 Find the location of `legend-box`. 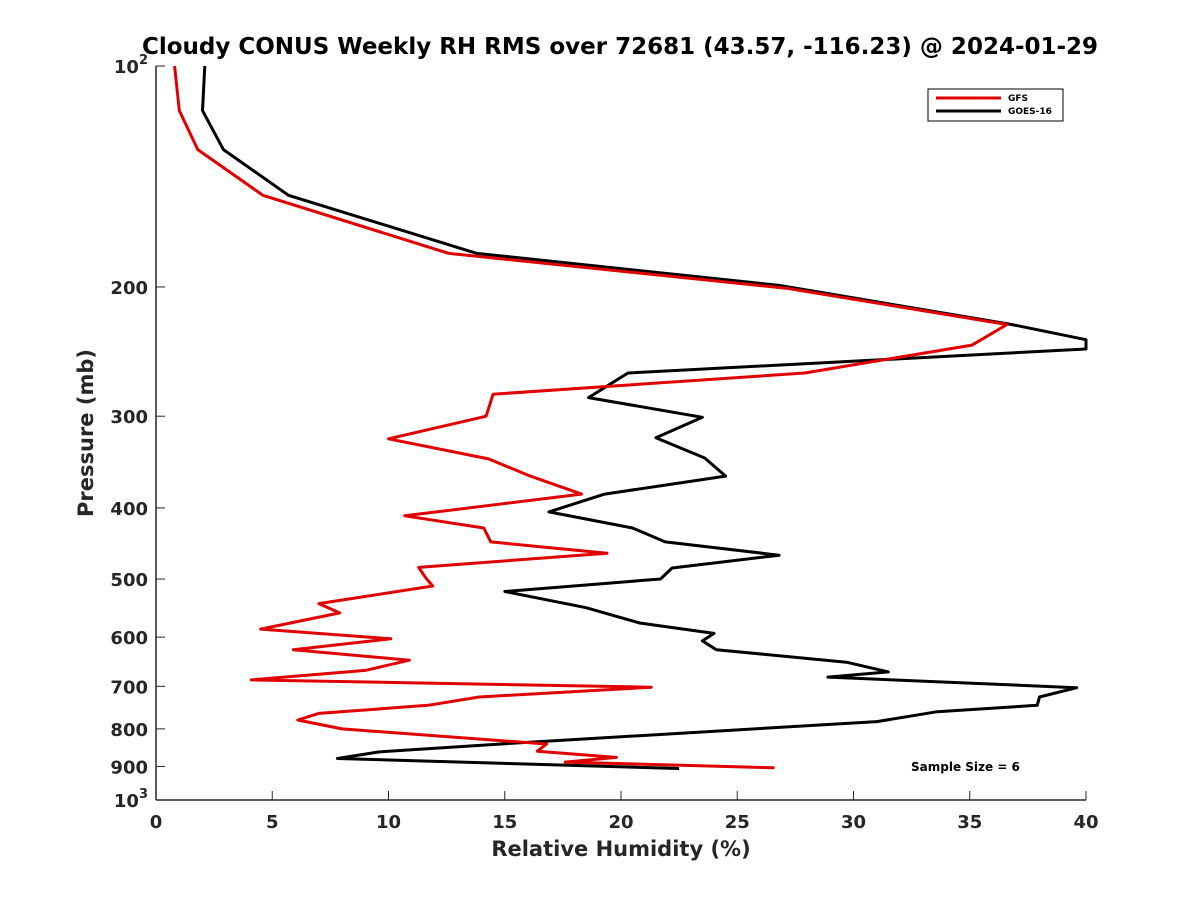

legend-box is located at coordinates (995, 105).